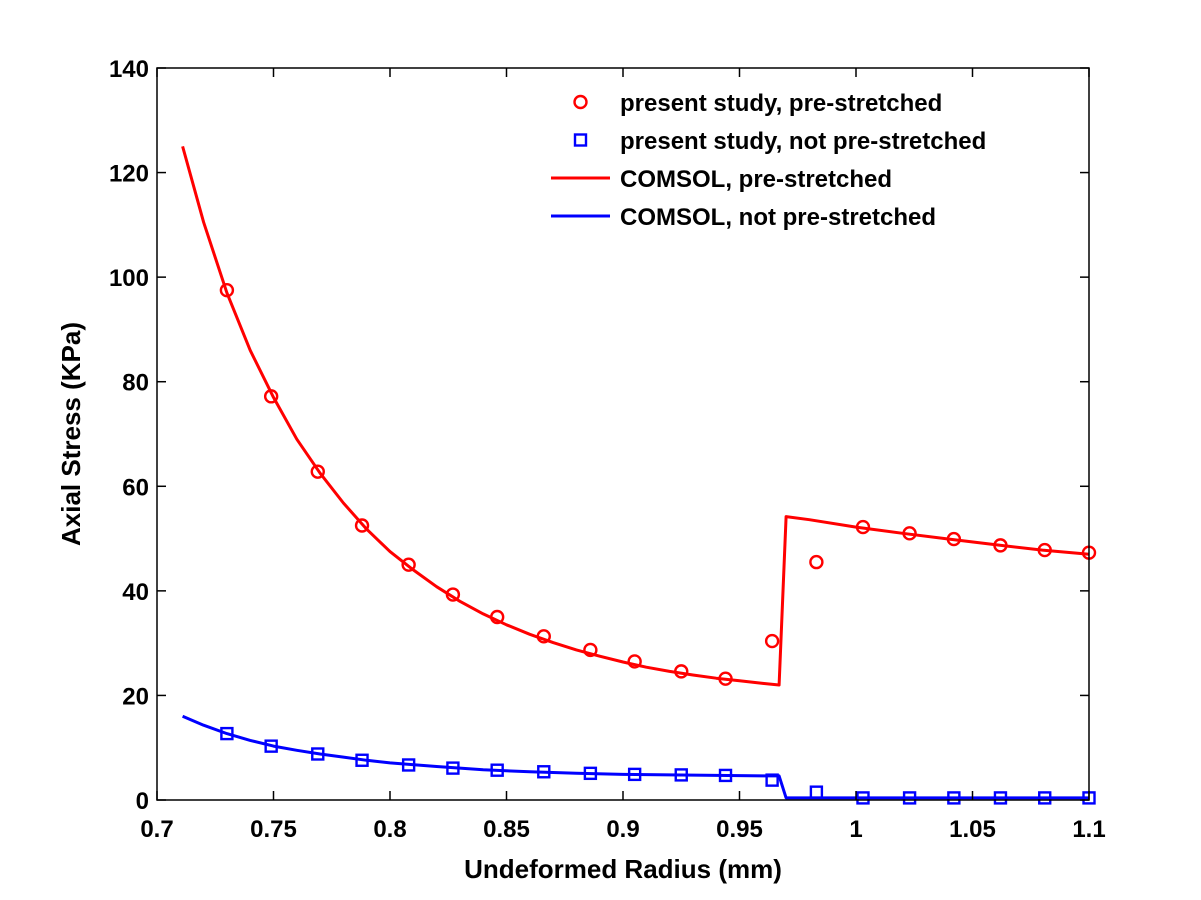 The image size is (1201, 900). What do you see at coordinates (972, 829) in the screenshot?
I see `x-tick-label: 1.05` at bounding box center [972, 829].